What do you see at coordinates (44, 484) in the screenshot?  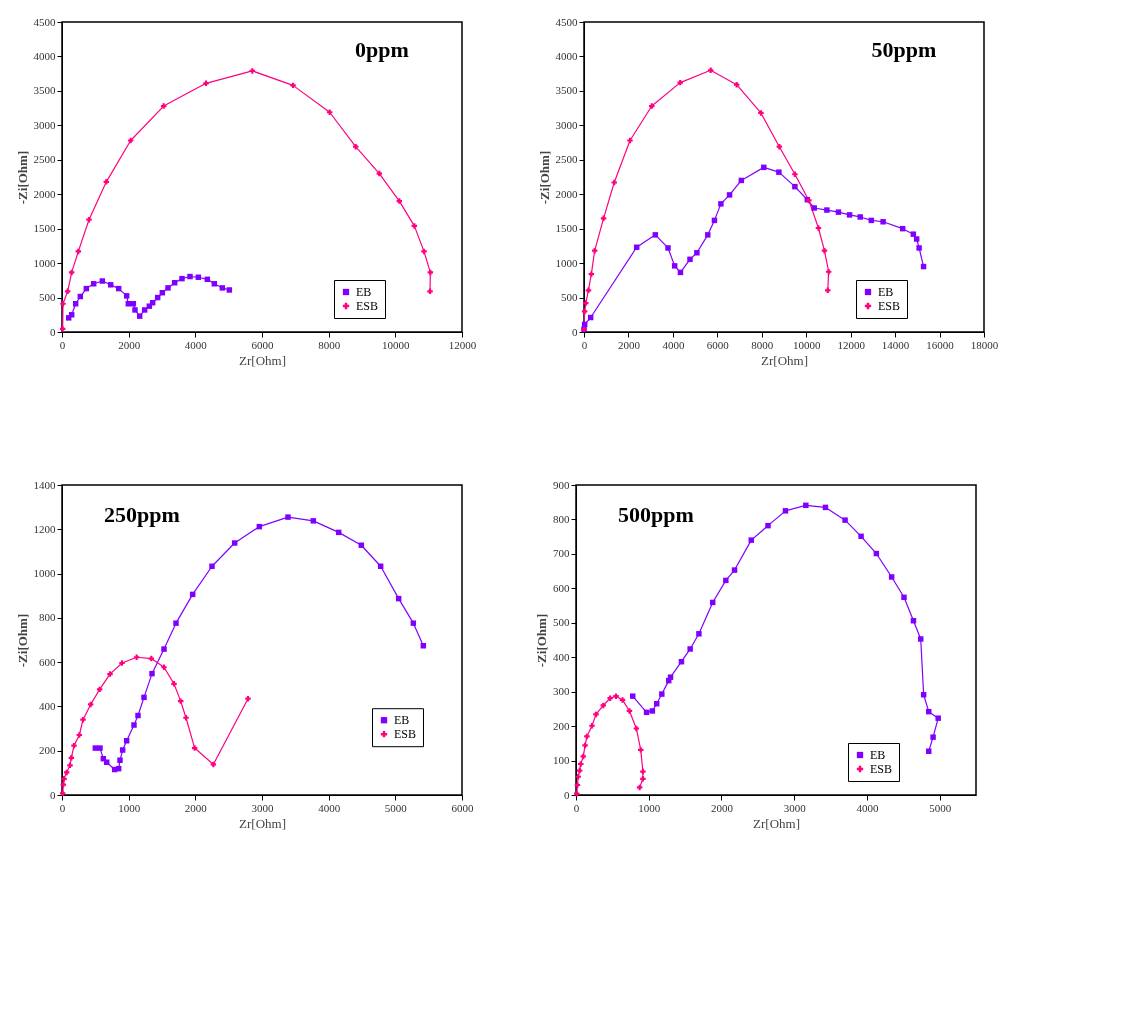 I see `y-tick-label: 1400` at bounding box center [44, 484].